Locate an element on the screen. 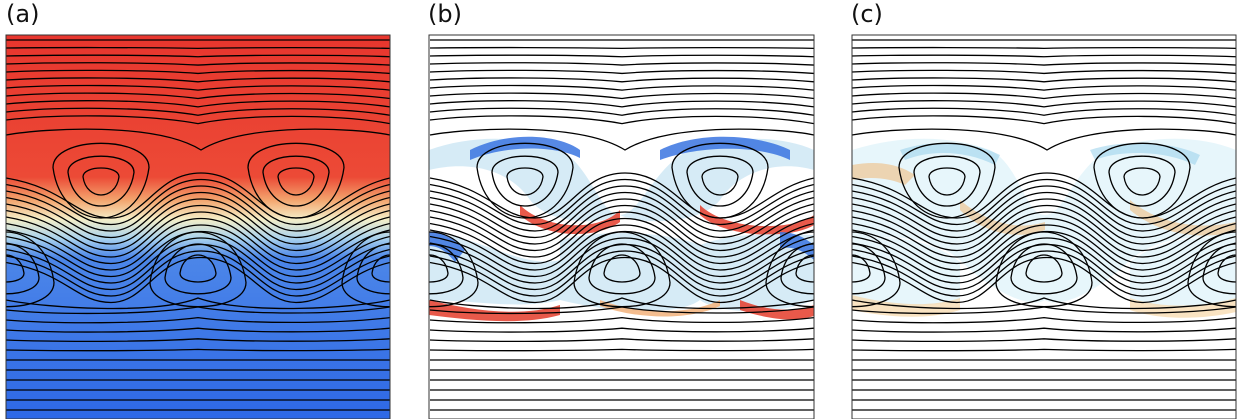 The image size is (1238, 419). panel-label-c: (c) is located at coordinates (867, 14).